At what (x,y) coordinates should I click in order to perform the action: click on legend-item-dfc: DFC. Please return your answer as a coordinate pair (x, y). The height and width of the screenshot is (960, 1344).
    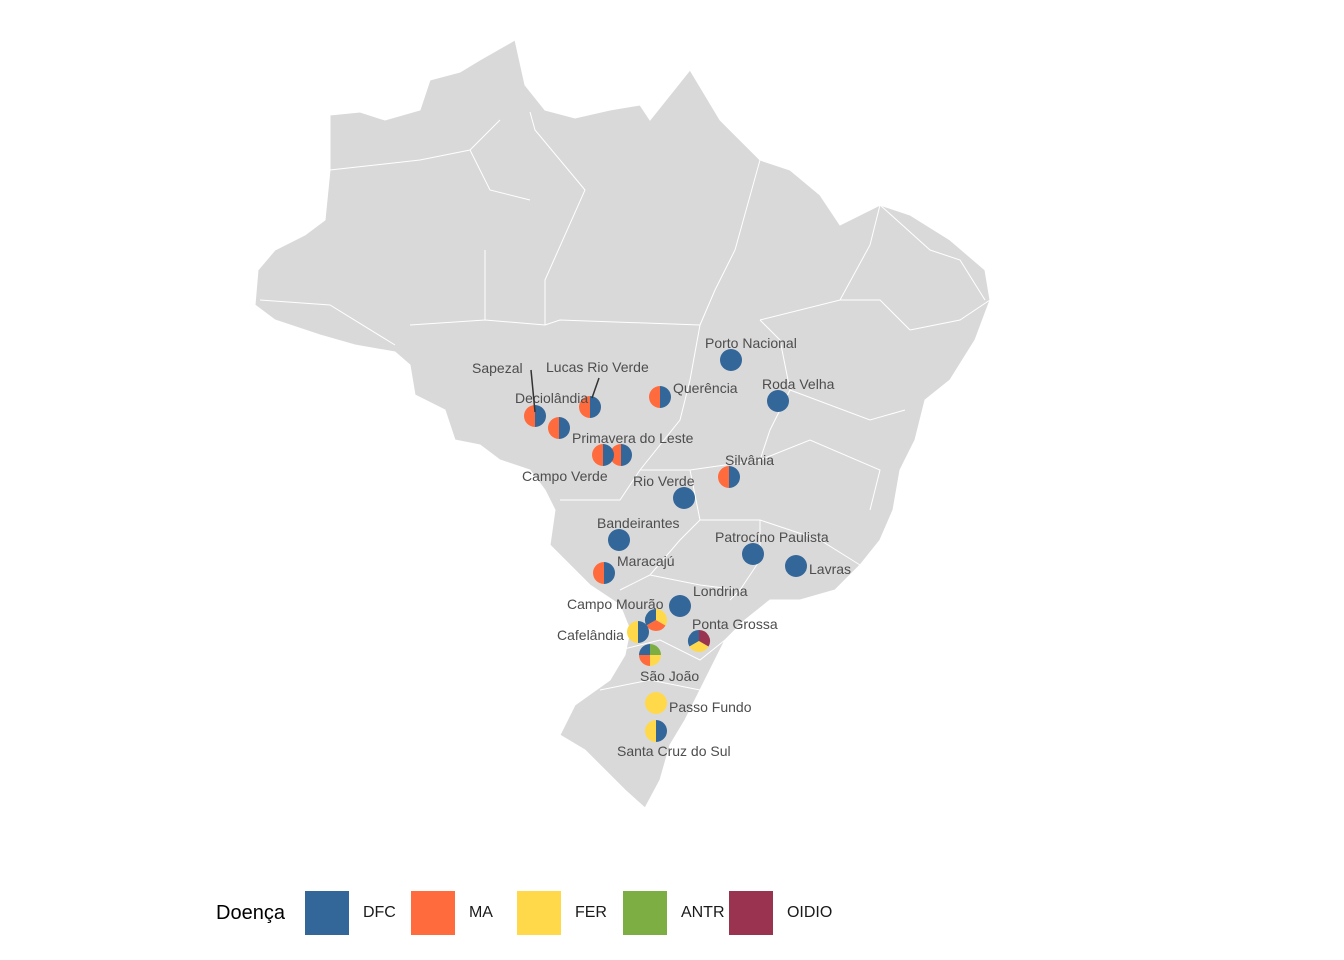
    Looking at the image, I should click on (357, 913).